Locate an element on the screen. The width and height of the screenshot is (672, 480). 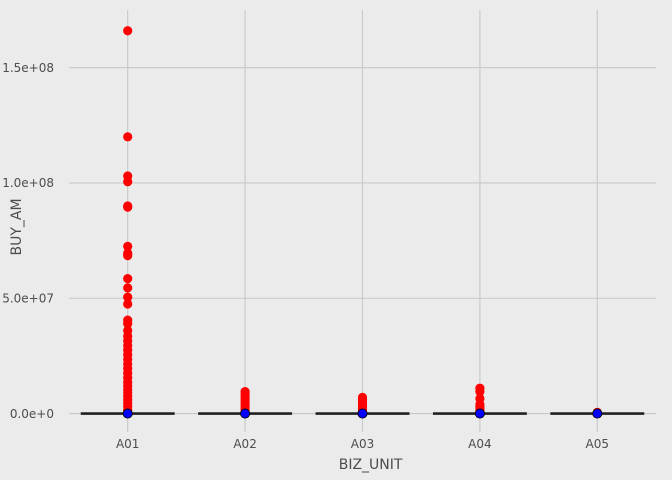
x-tick-label: A03 is located at coordinates (362, 444).